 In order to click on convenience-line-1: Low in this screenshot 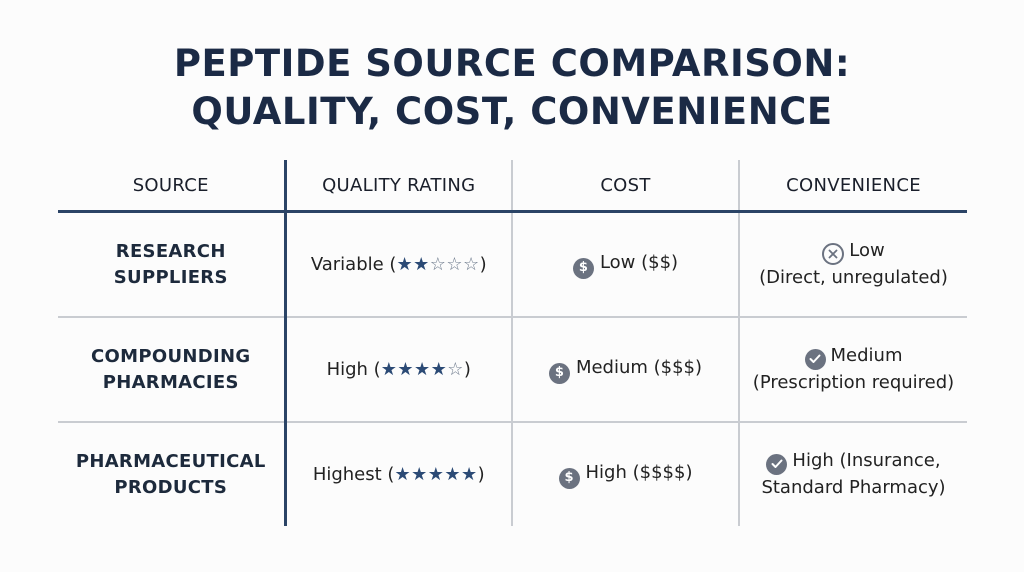, I will do `click(867, 250)`.